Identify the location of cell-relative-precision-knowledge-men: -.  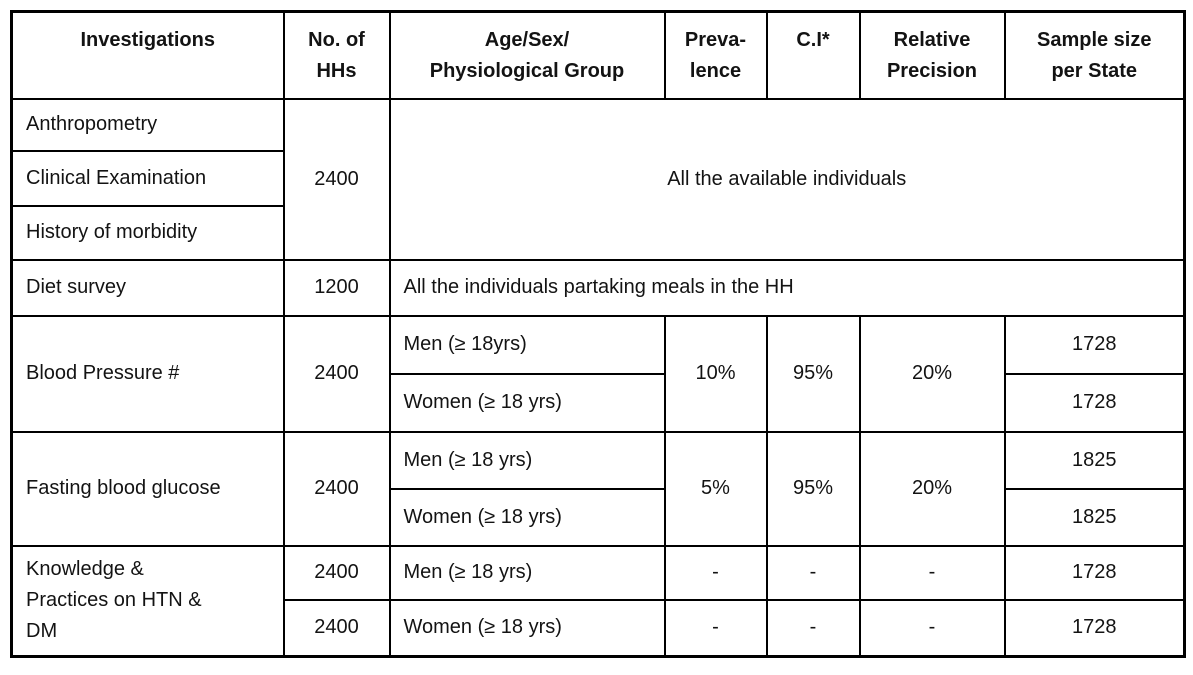
(932, 572).